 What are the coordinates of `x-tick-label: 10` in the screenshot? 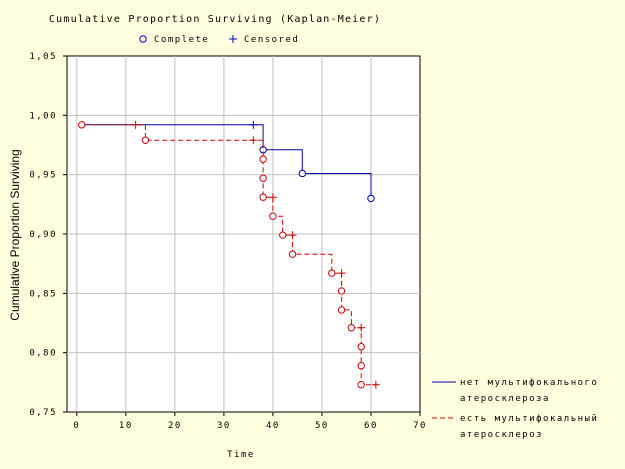 It's located at (126, 426).